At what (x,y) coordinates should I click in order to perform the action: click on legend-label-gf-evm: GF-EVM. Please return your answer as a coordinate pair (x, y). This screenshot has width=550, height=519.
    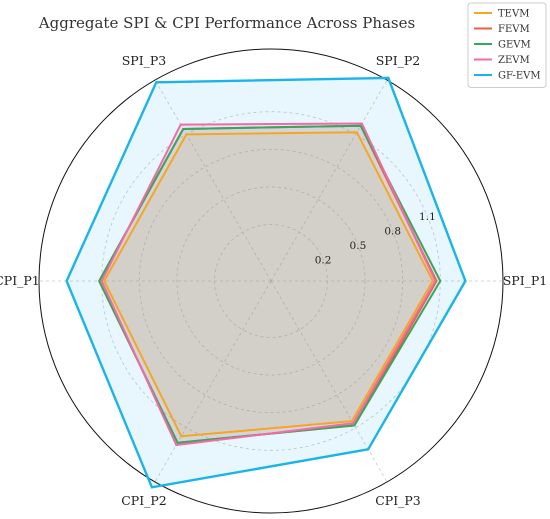
    Looking at the image, I should click on (519, 76).